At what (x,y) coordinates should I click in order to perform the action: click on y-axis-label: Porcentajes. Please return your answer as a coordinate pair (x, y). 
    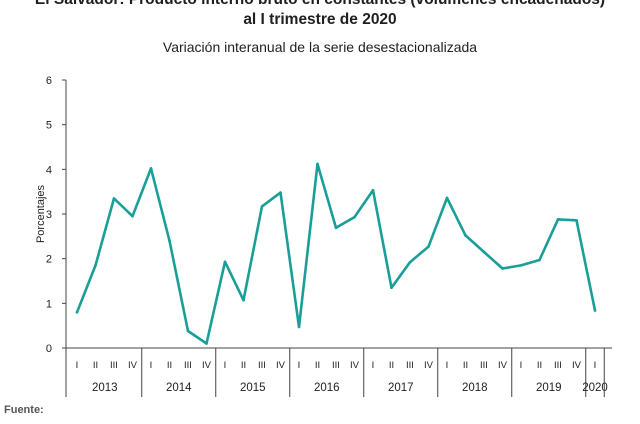
    Looking at the image, I should click on (41, 213).